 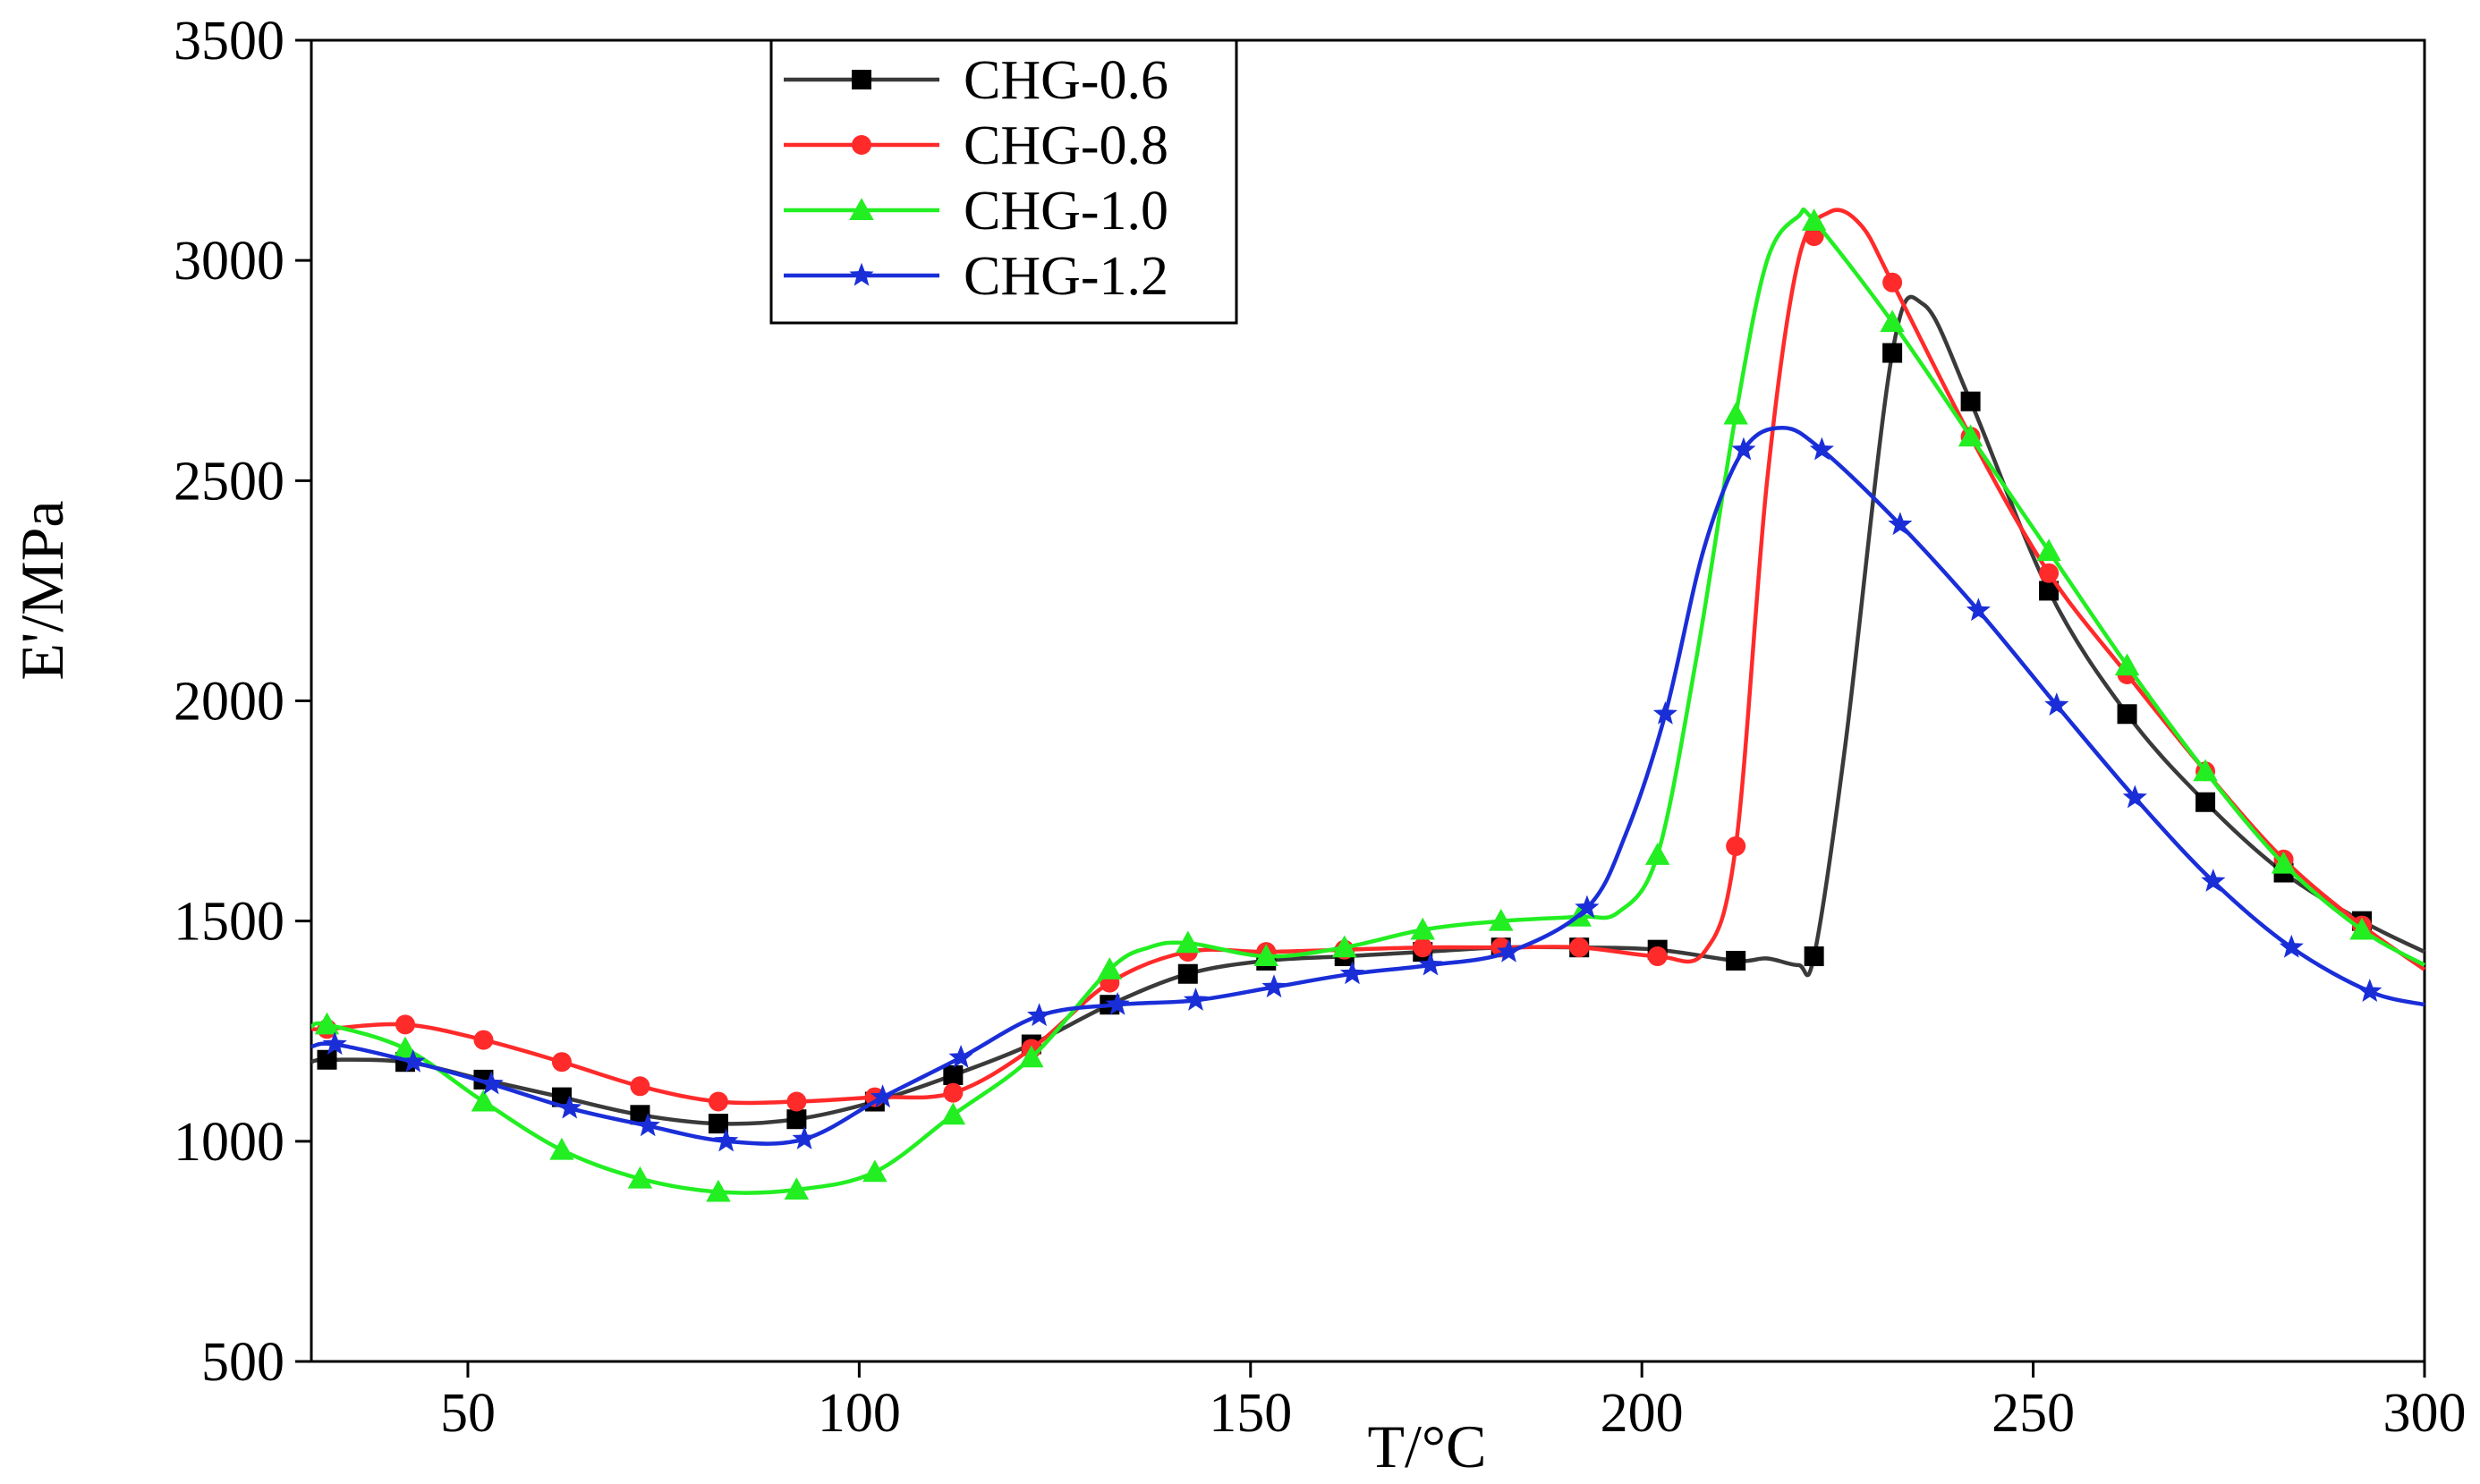 I want to click on y-tick-label-1000: 1000, so click(x=229, y=1142).